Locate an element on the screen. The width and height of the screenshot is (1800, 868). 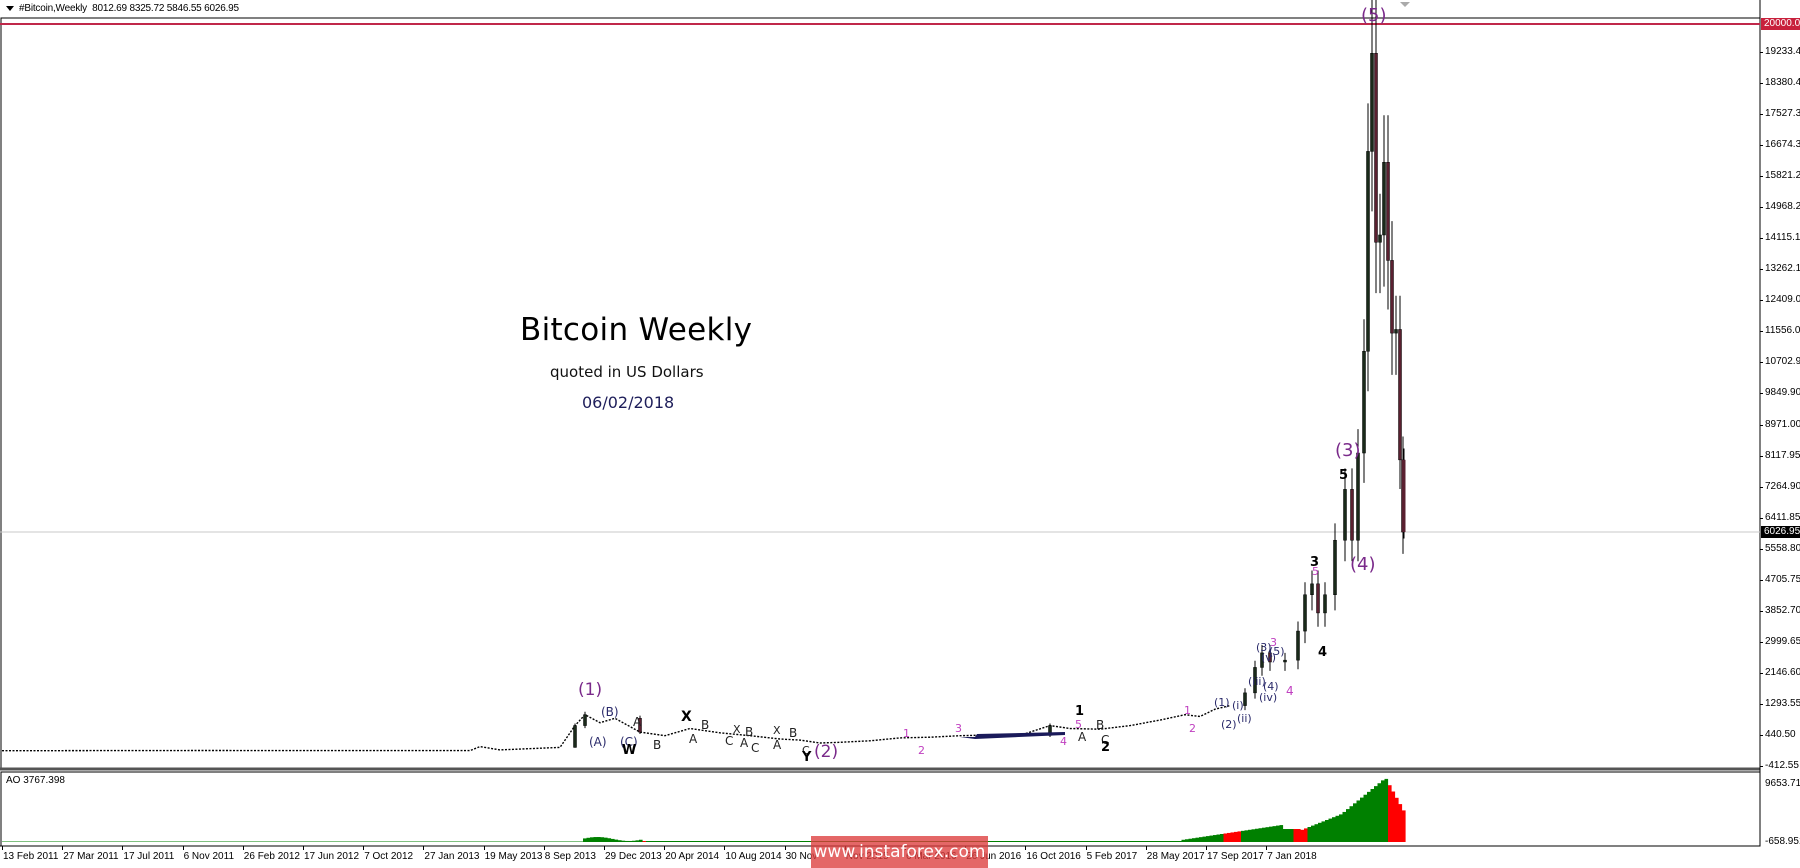
time-axis-label: 17 Jul 2011 is located at coordinates (149, 856).